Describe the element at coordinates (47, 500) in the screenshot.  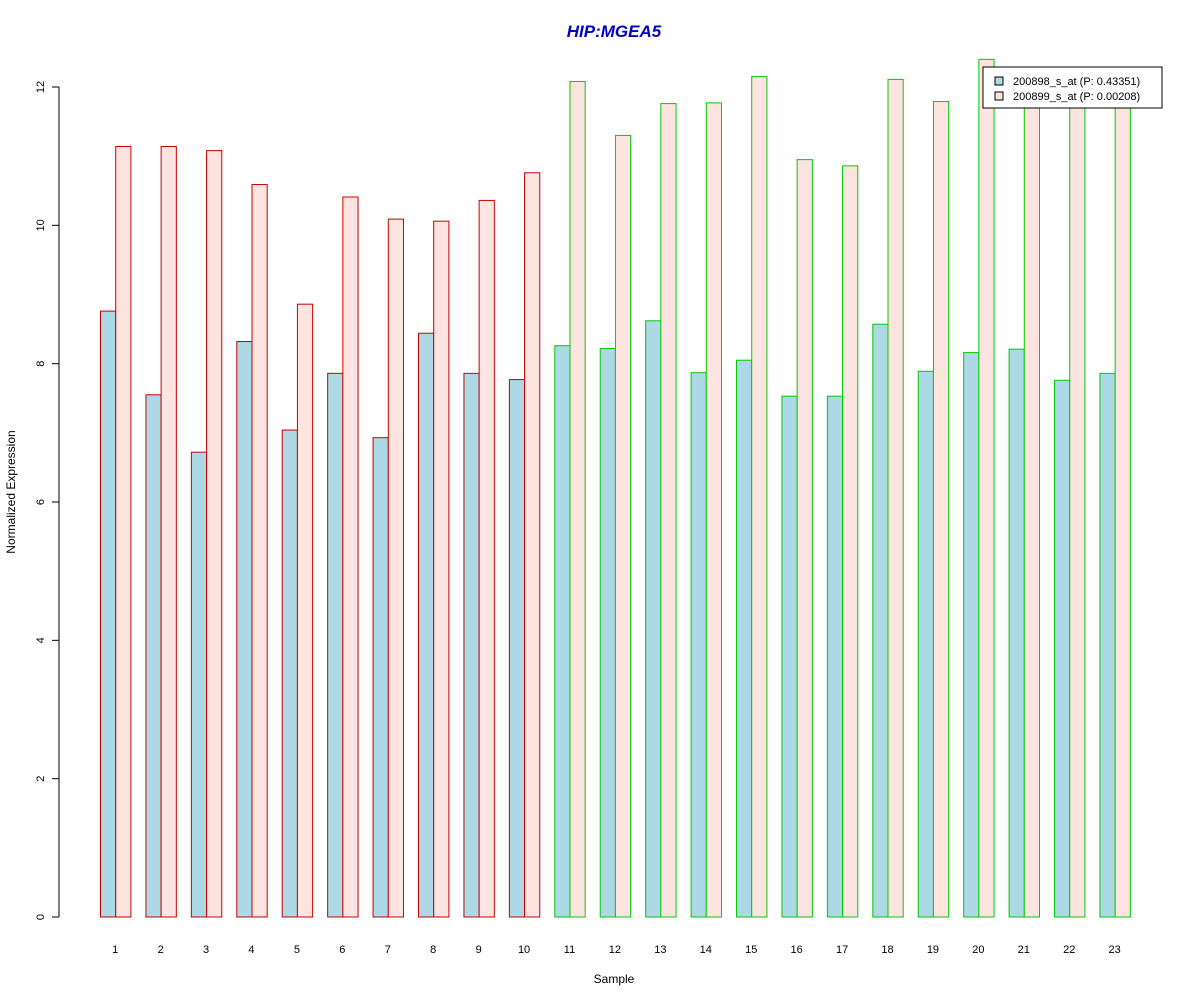
I see `y-axis: 0 2 4 6 8 10 12` at that location.